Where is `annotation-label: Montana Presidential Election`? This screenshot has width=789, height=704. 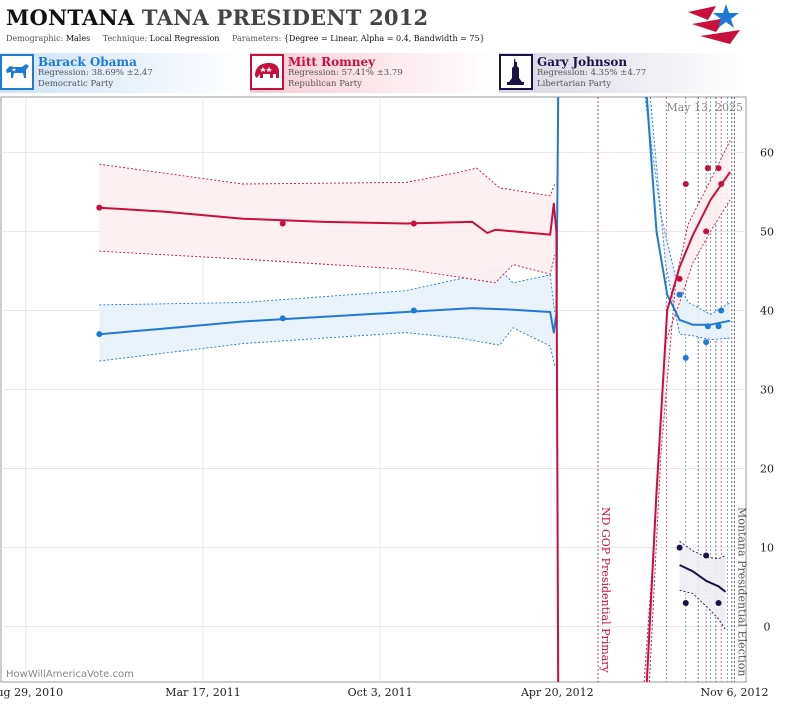
annotation-label: Montana Presidential Election is located at coordinates (741, 591).